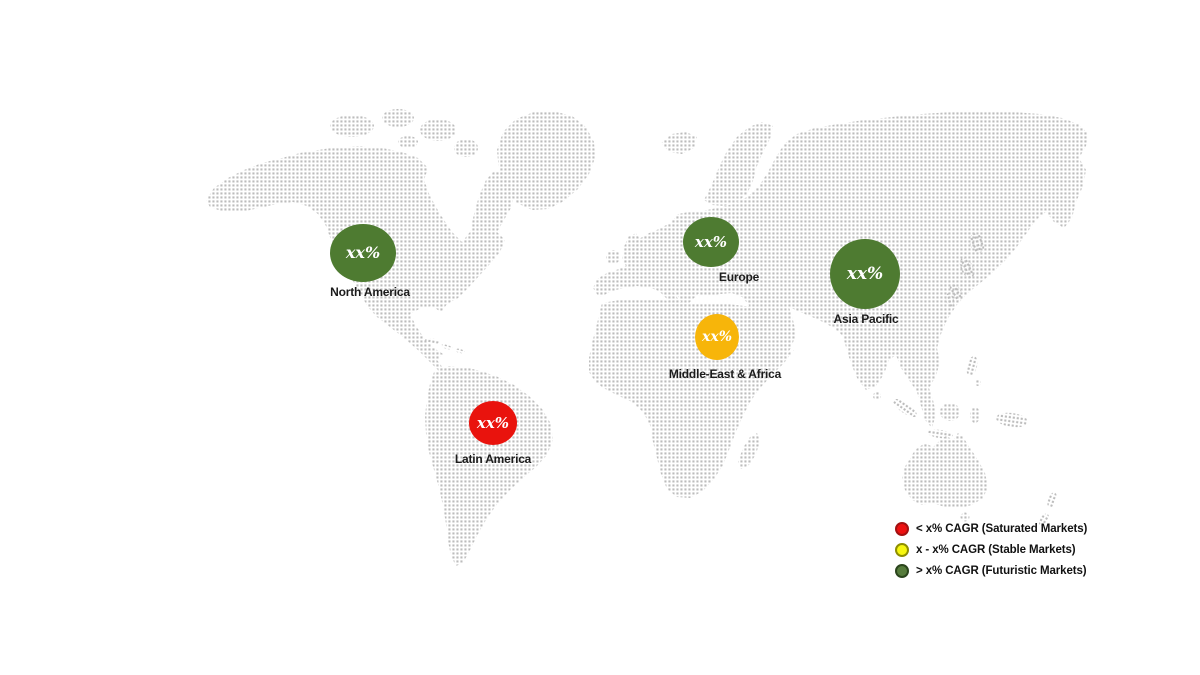 The image size is (1200, 675). I want to click on great-britain, so click(631, 250).